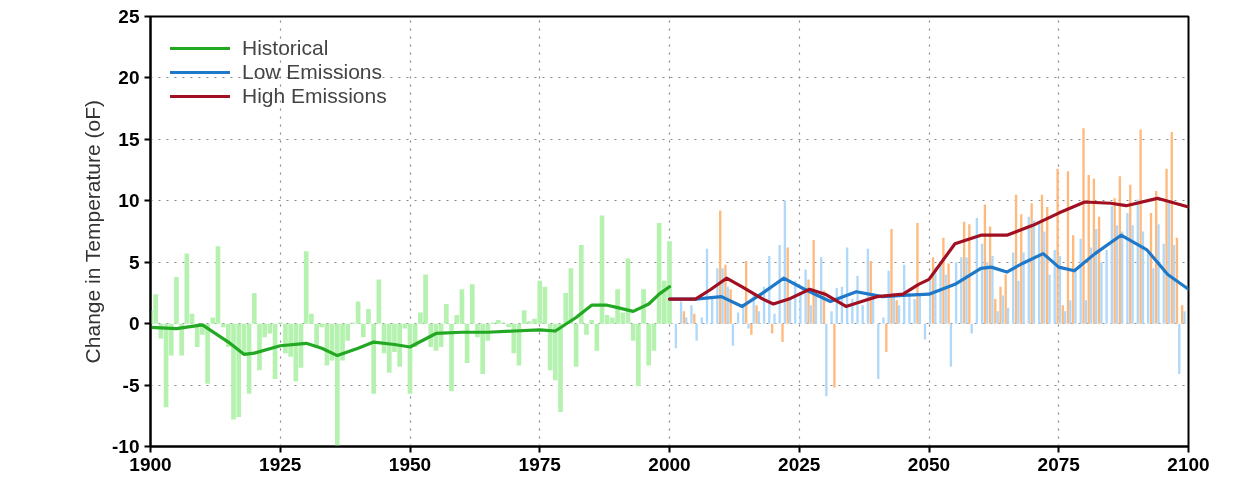 The height and width of the screenshot is (485, 1233). I want to click on y-tick-label: 10, so click(129, 201).